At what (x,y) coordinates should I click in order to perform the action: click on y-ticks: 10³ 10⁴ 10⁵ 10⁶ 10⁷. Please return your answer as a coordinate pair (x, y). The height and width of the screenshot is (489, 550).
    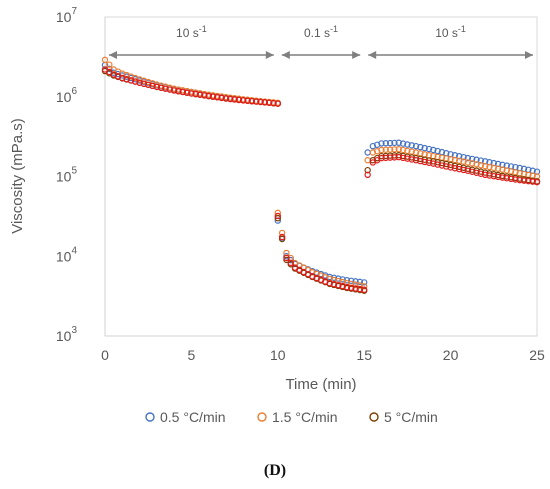
    Looking at the image, I should click on (67, 175).